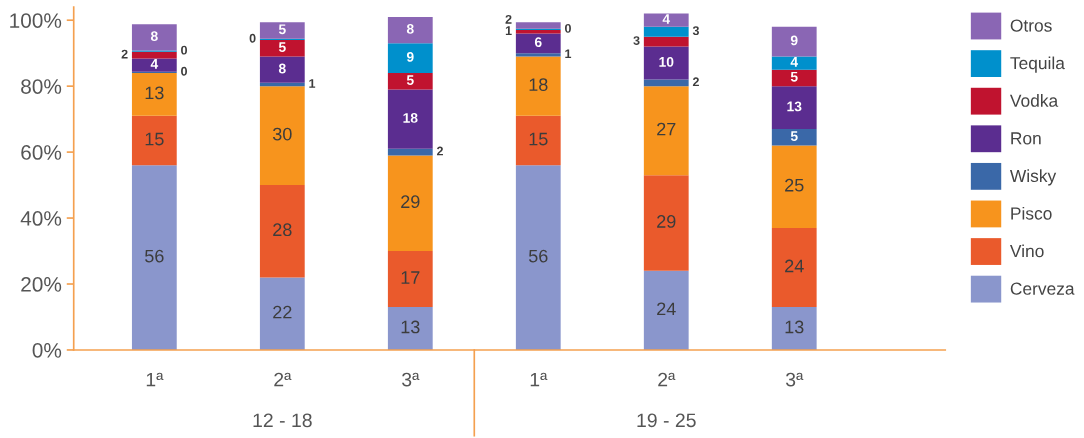 This screenshot has height=438, width=1084. What do you see at coordinates (1031, 213) in the screenshot?
I see `legend-label: Pisco` at bounding box center [1031, 213].